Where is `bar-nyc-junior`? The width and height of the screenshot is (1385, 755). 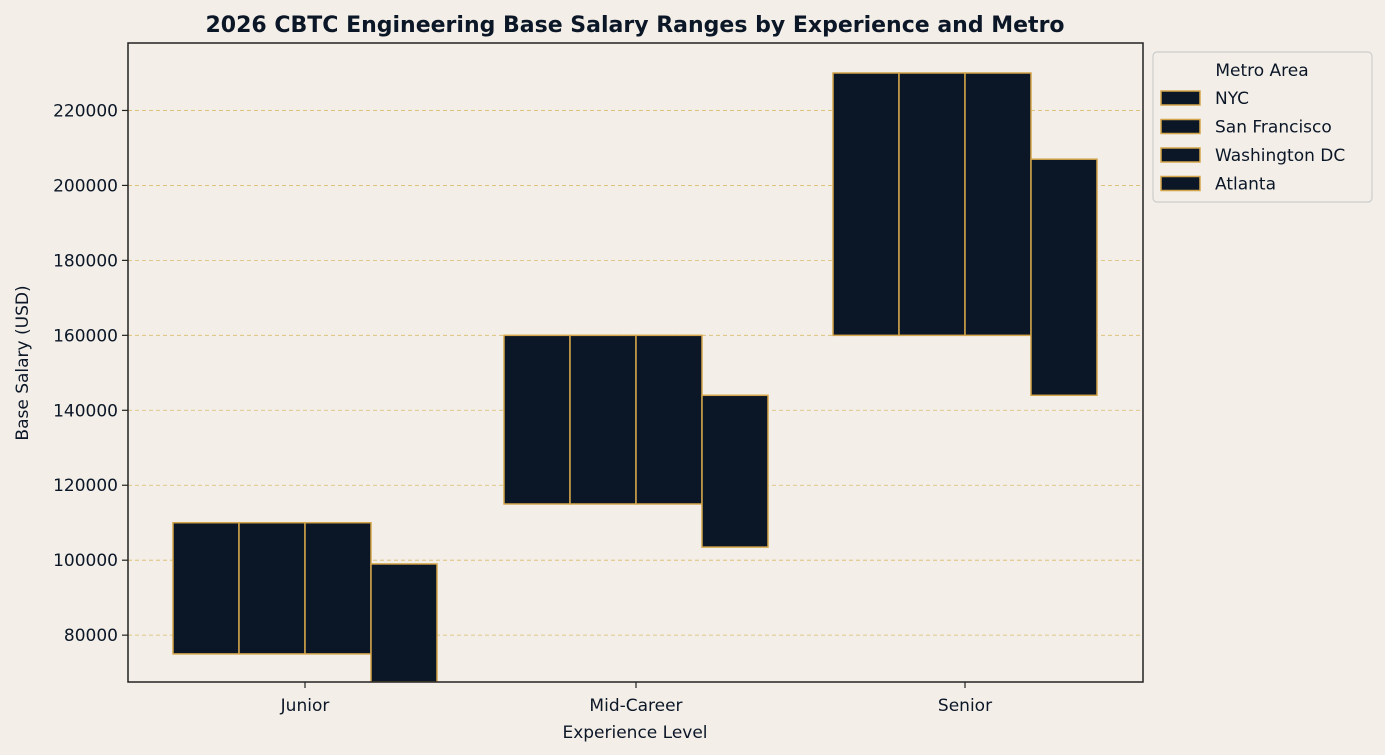 bar-nyc-junior is located at coordinates (206, 588).